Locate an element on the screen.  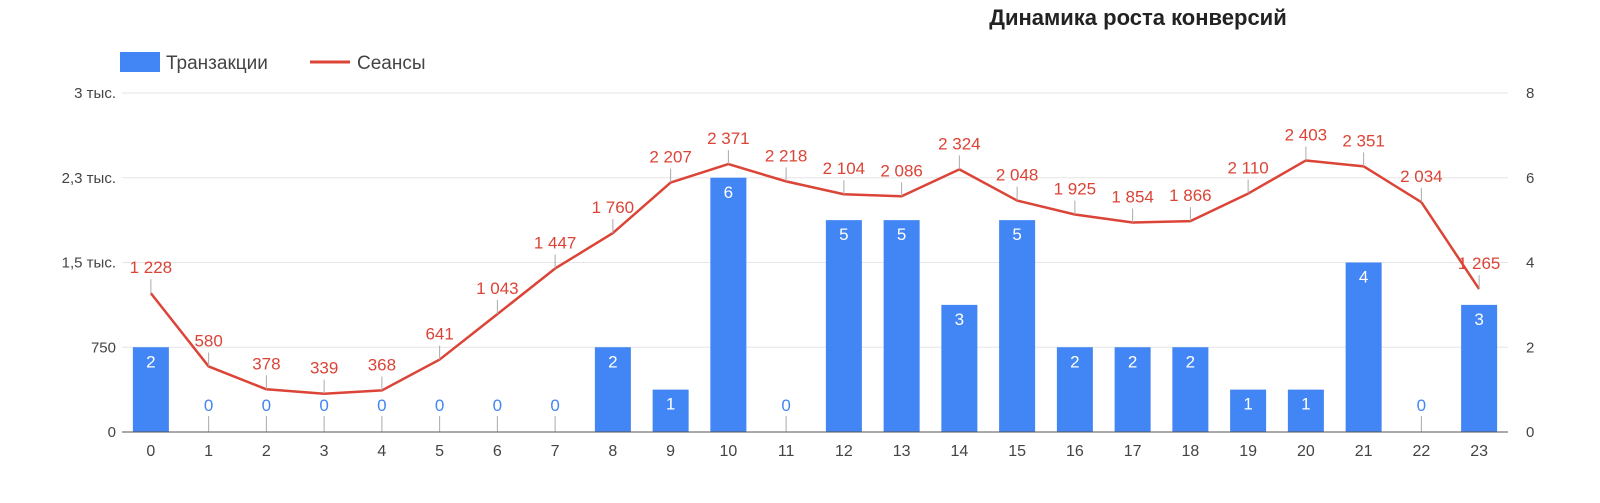
x-tick-label: 2 is located at coordinates (266, 451).